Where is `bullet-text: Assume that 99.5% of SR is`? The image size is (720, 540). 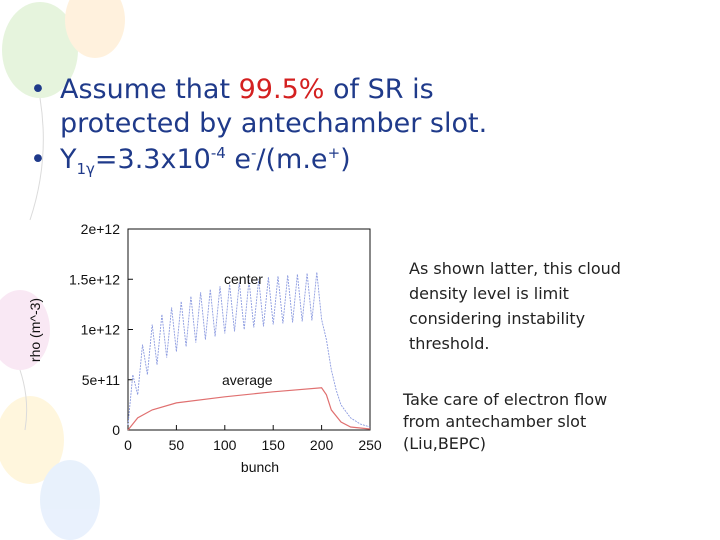
bullet-text: Assume that 99.5% of SR is is located at coordinates (247, 89).